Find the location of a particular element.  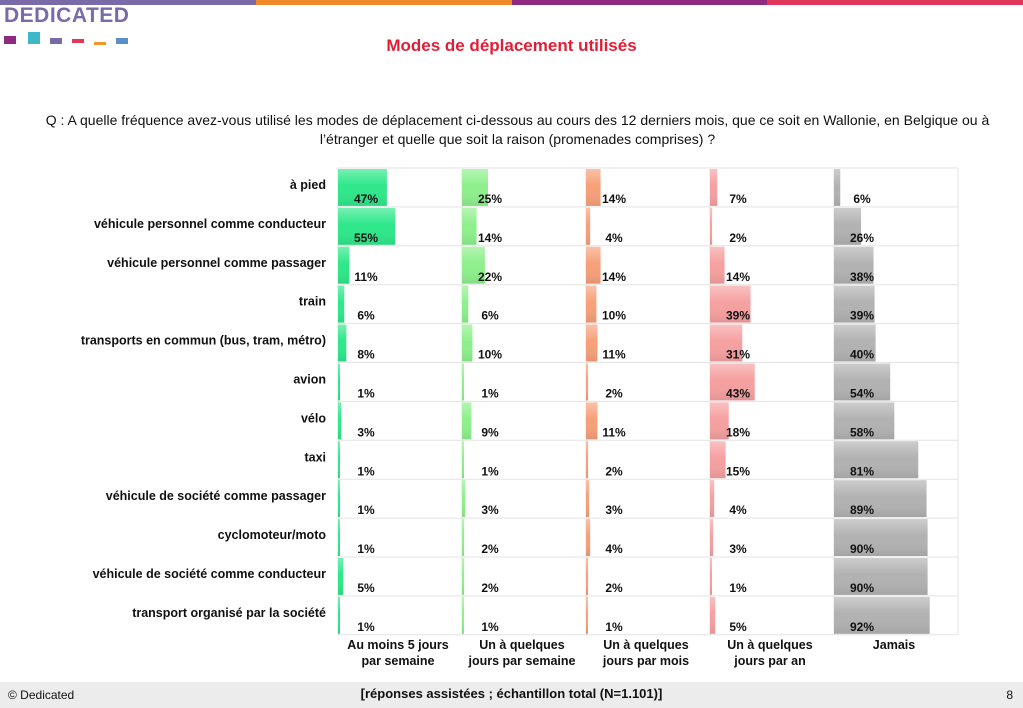

category-label: véhicule de société comme passager is located at coordinates (216, 496).